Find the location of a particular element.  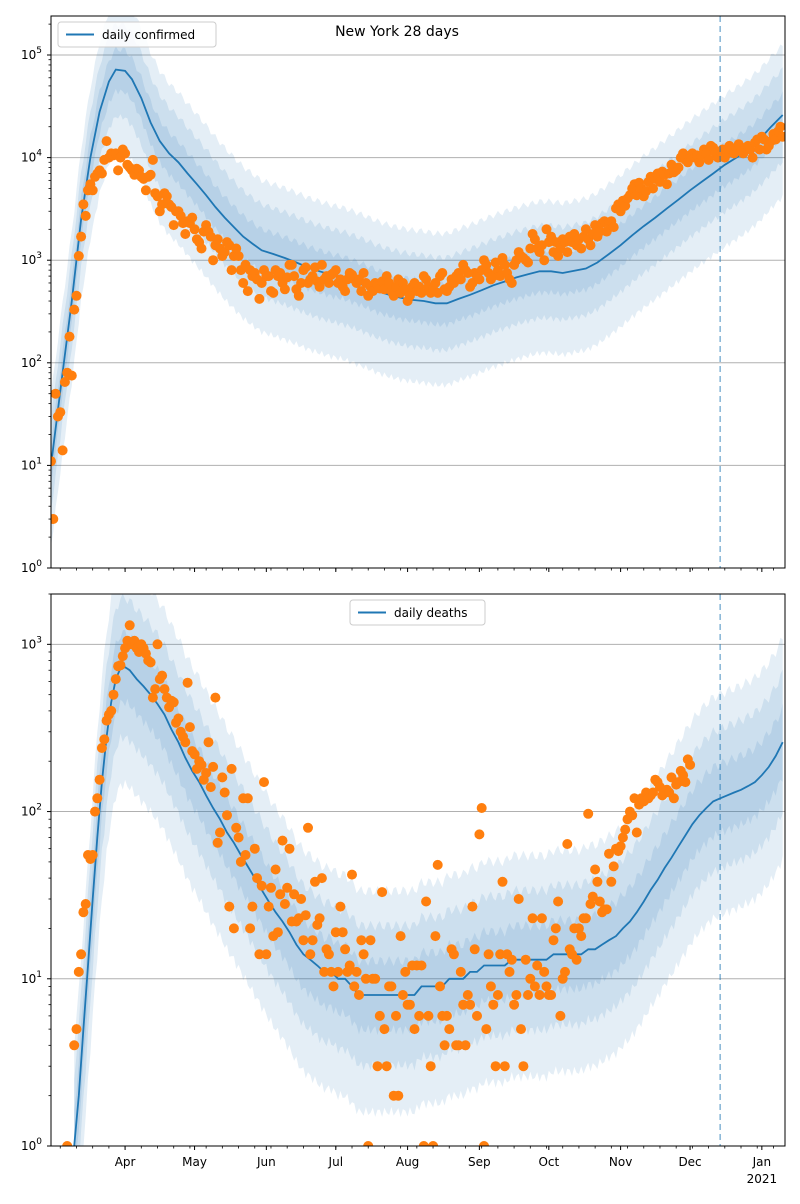

legend-box is located at coordinates (417, 612).